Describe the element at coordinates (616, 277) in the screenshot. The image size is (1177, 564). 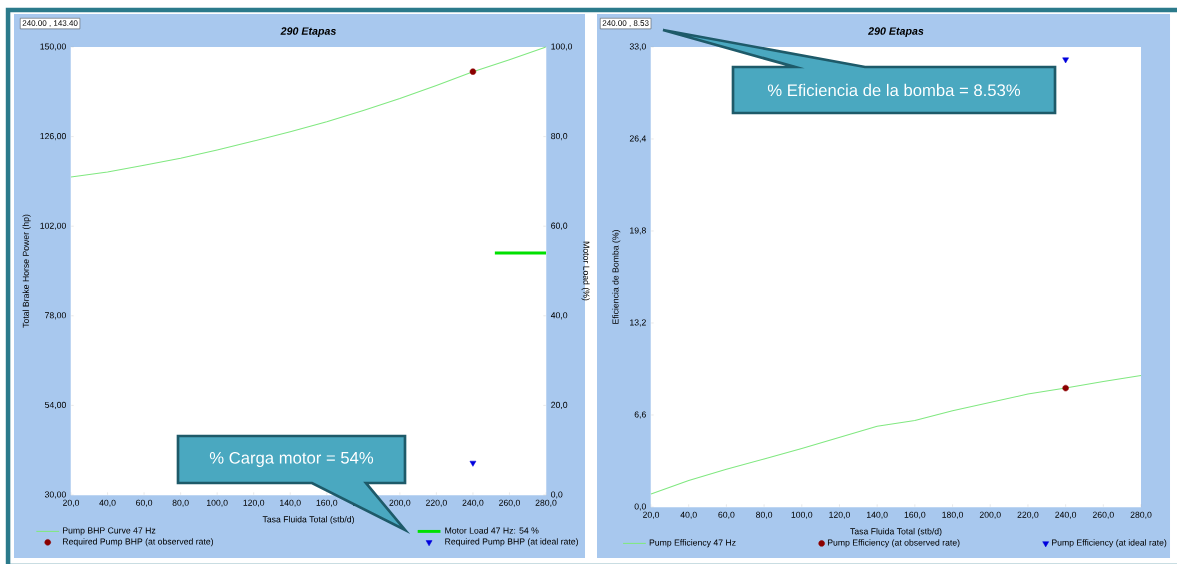
I see `y-axis-title: Eficiencia de Bomba (%)` at that location.